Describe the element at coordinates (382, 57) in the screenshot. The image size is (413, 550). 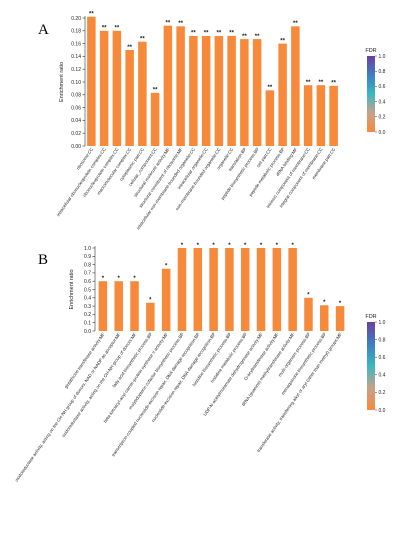
I see `legend-tick-label: 1.0` at that location.